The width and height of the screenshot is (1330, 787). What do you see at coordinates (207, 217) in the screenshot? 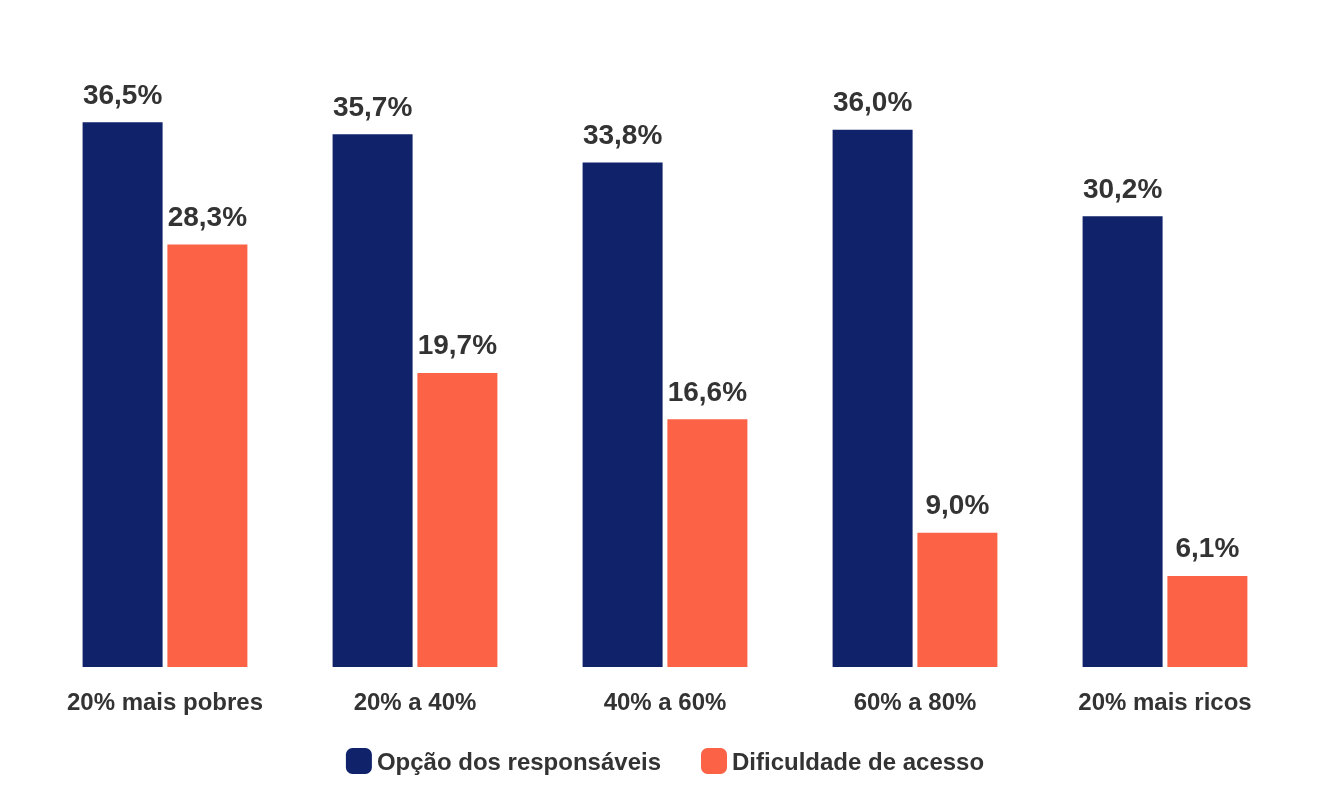
I see `data-label: 28,3%` at bounding box center [207, 217].